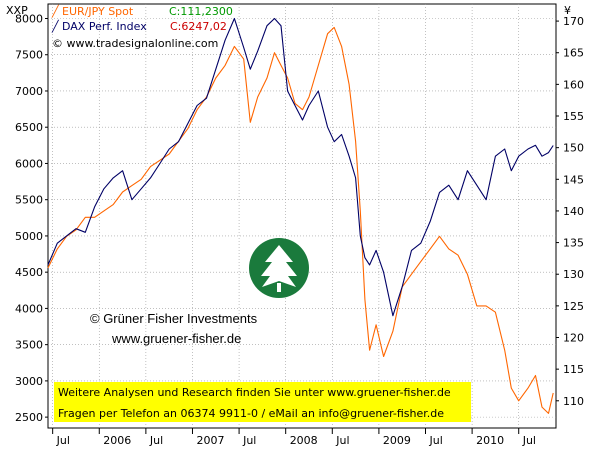  What do you see at coordinates (29, 381) in the screenshot?
I see `left-tick-label: 3000` at bounding box center [29, 381].